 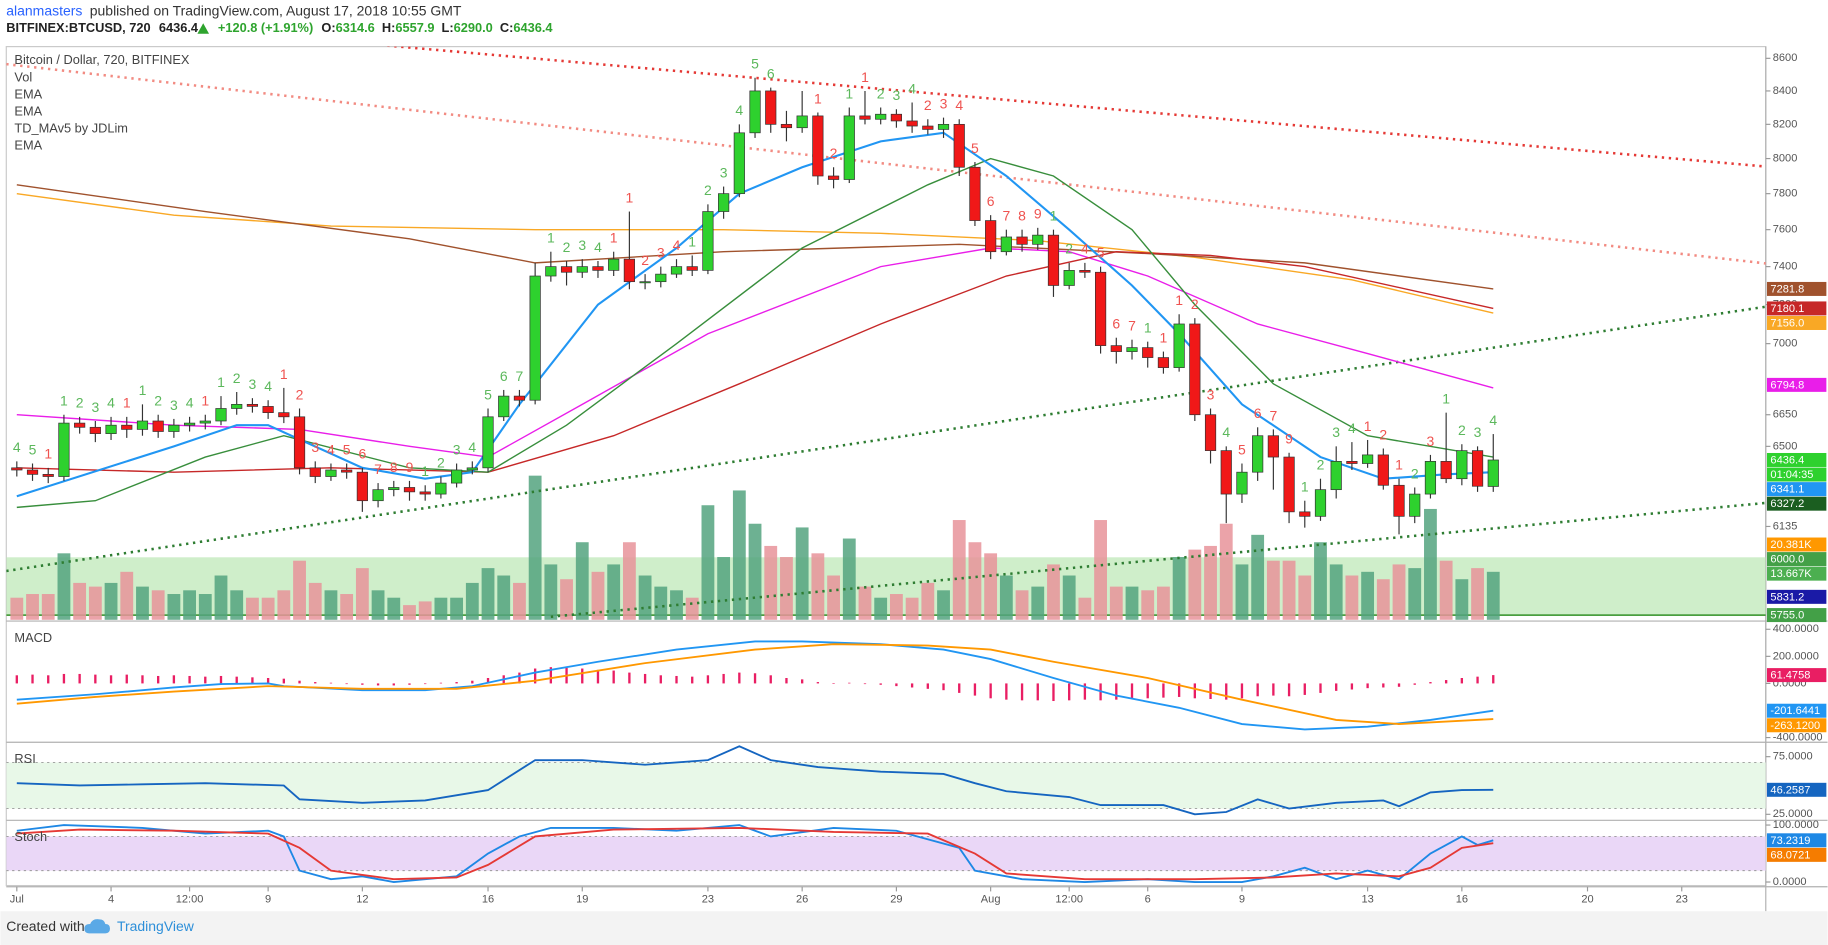 I want to click on indicator-line, so click(x=755, y=780).